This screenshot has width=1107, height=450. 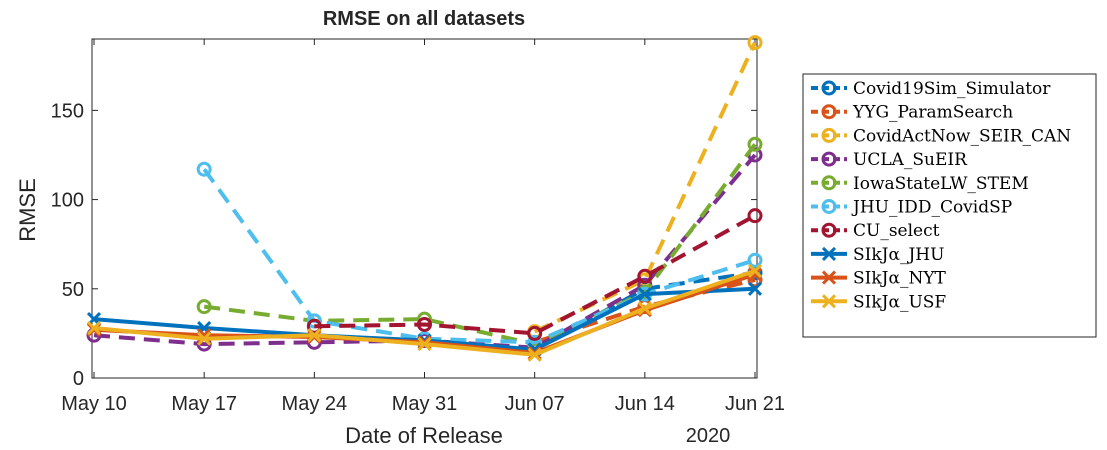 What do you see at coordinates (962, 136) in the screenshot?
I see `legend-label: CovidActNow_SEIR_CAN` at bounding box center [962, 136].